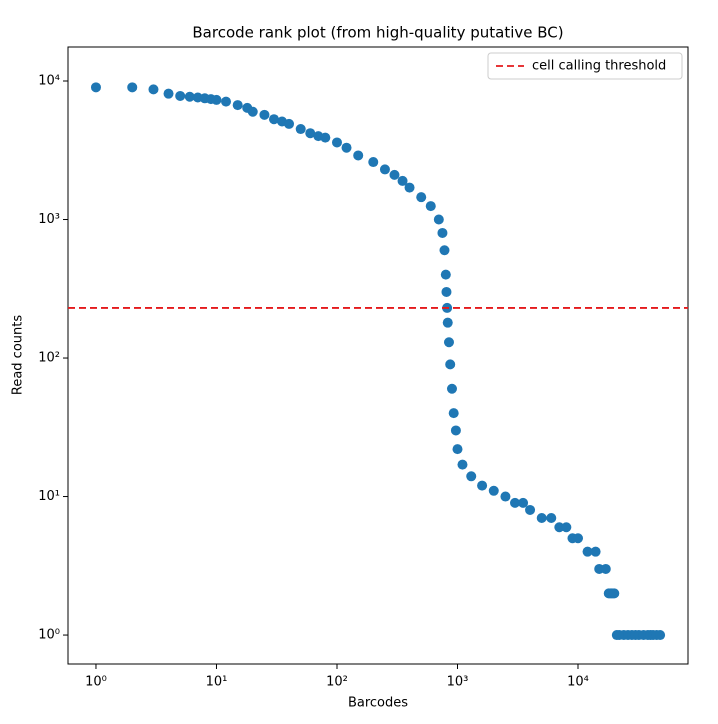  I want to click on y-tick-label: 10⁴, so click(49, 81).